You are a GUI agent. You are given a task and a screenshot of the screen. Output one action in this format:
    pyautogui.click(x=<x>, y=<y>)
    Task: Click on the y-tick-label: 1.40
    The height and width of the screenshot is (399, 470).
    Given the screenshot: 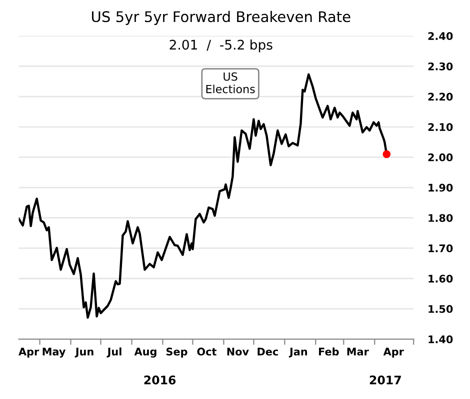 What is the action you would take?
    pyautogui.click(x=440, y=339)
    